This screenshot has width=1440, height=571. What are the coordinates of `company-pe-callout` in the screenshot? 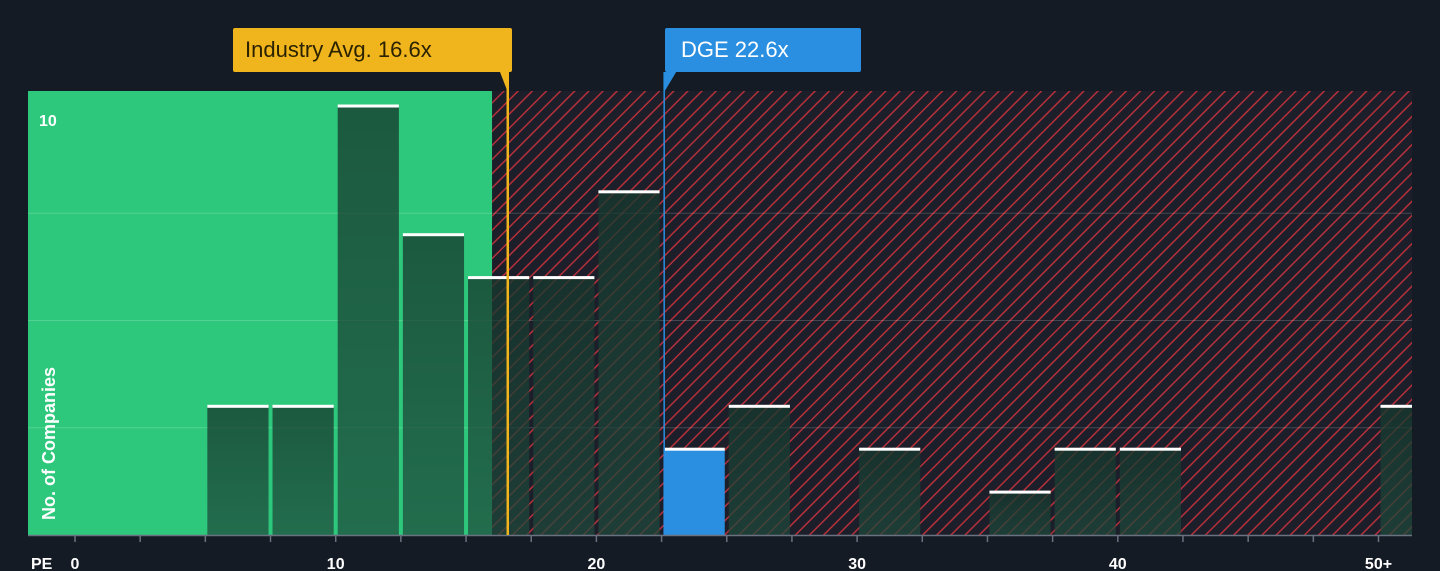 It's located at (763, 50).